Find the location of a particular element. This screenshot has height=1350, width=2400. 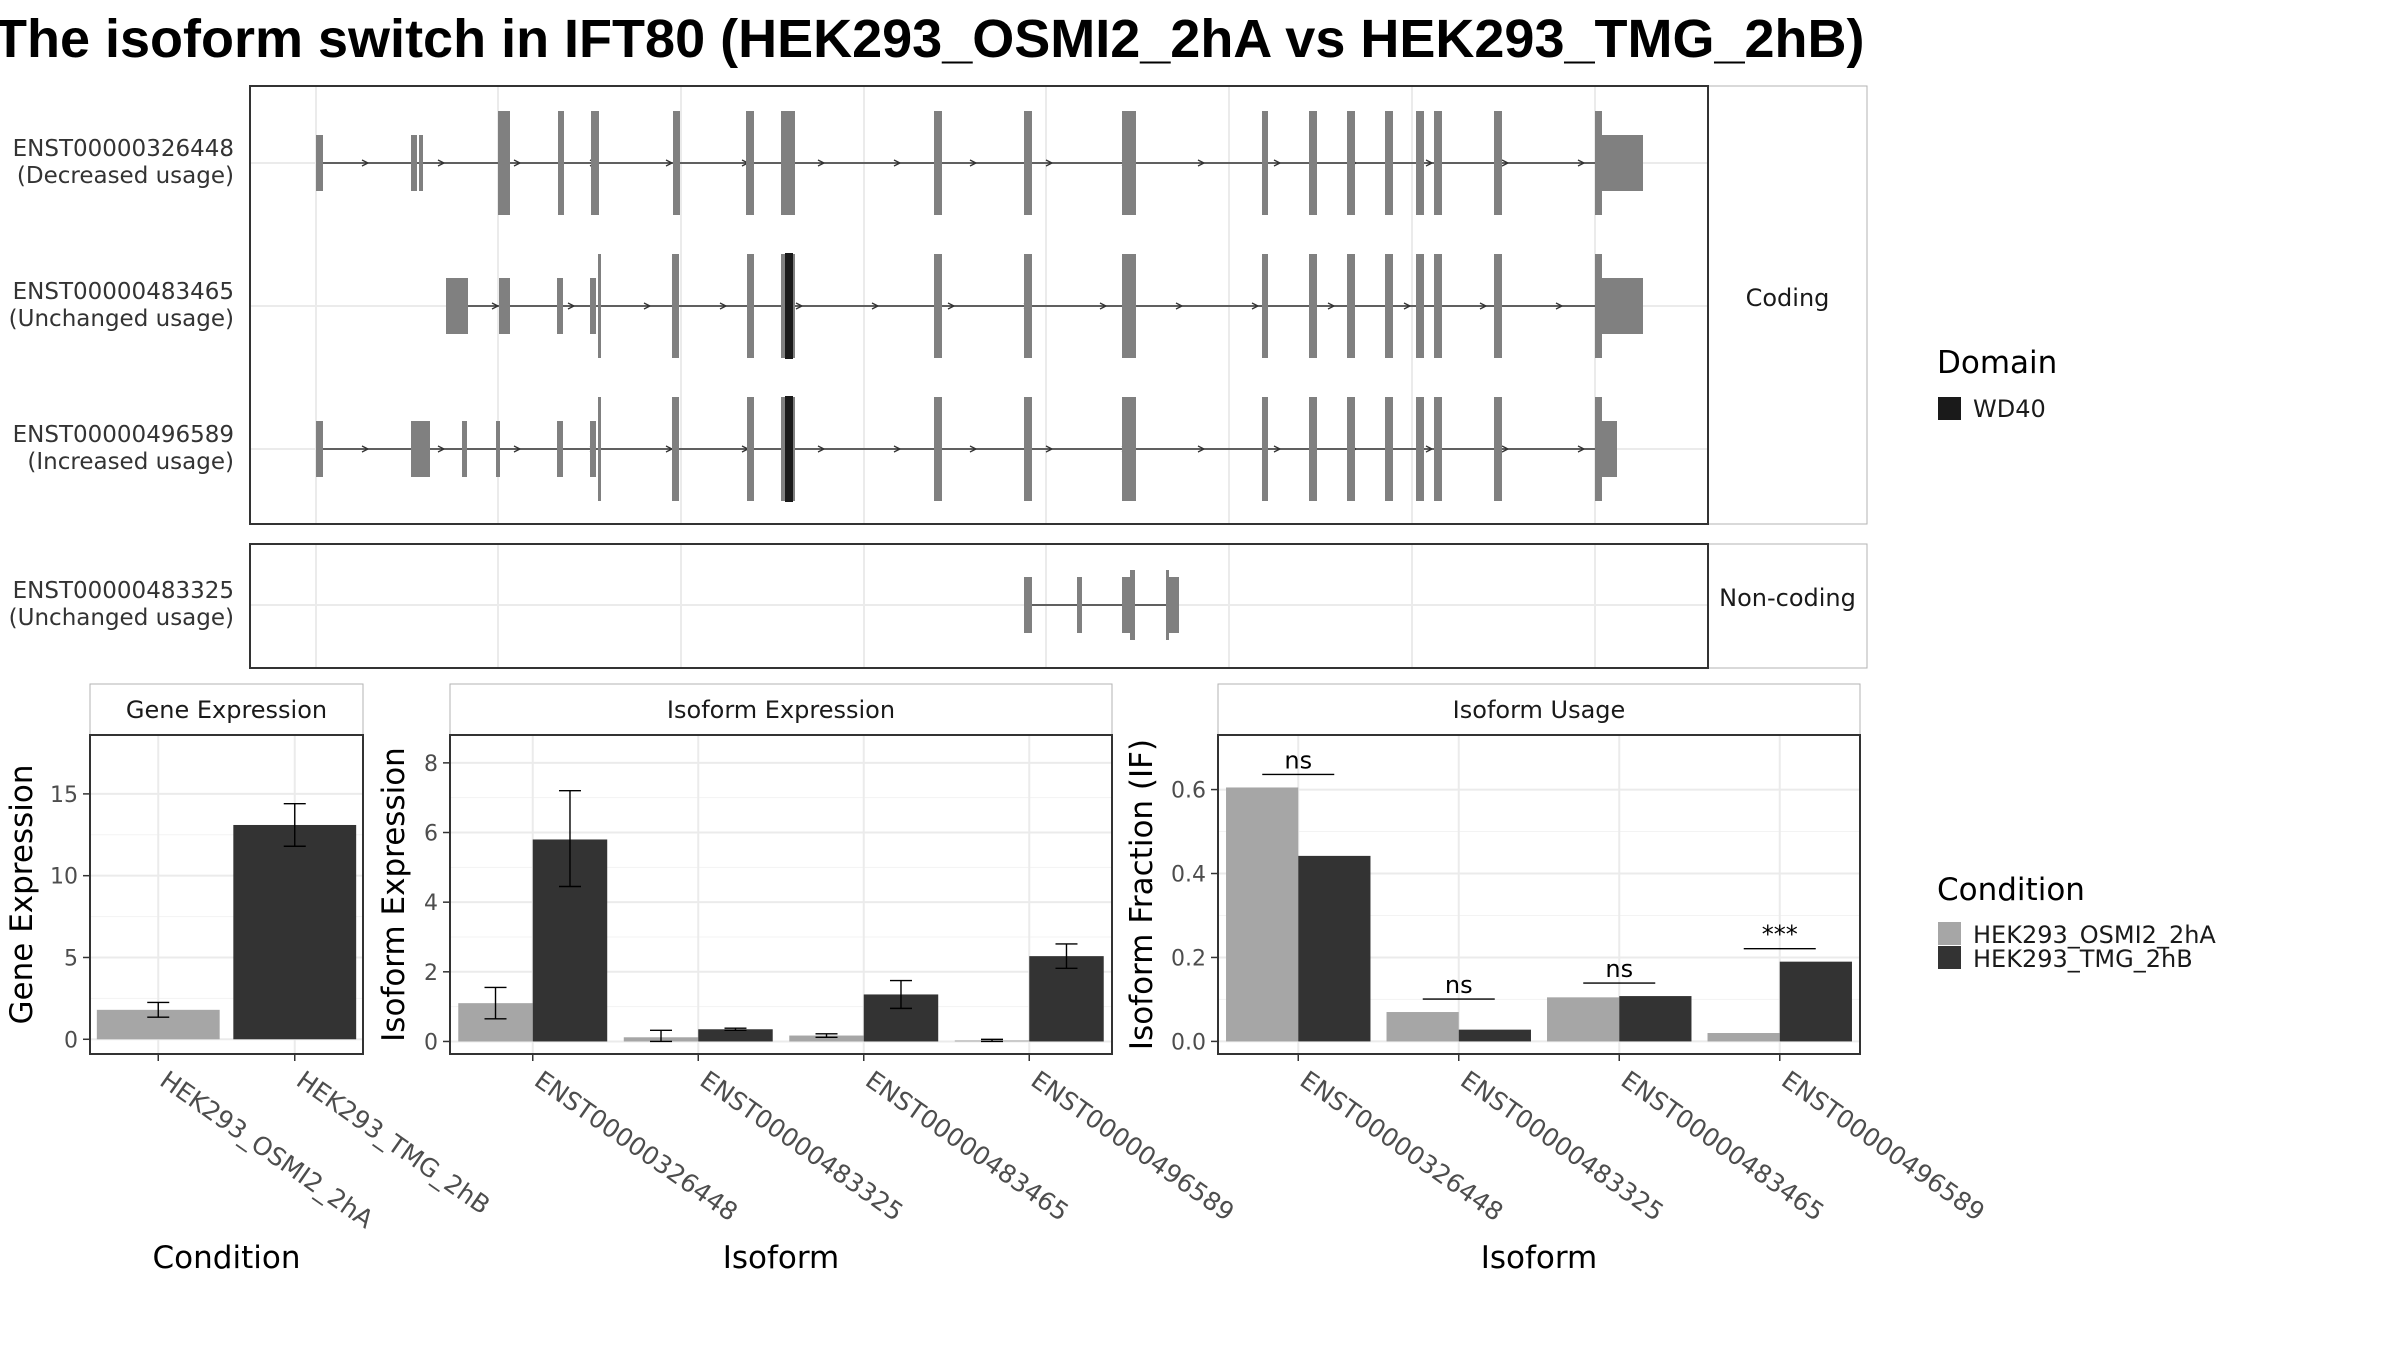

y-tick-label: 0.0 is located at coordinates (1188, 1042).